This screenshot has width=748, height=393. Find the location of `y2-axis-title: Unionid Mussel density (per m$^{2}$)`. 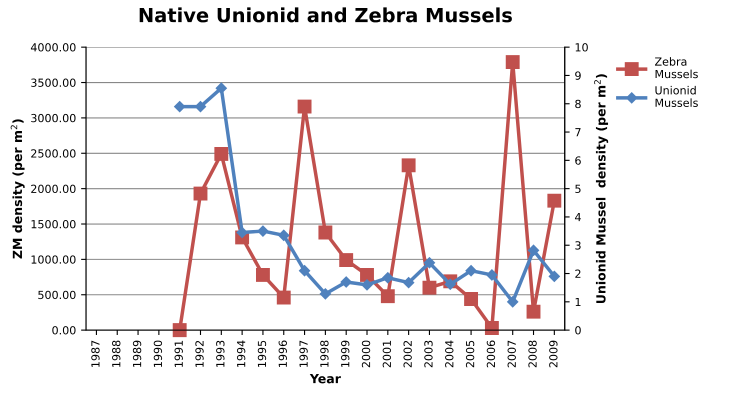

y2-axis-title: Unionid Mussel density (per m$^{2}$) is located at coordinates (601, 189).